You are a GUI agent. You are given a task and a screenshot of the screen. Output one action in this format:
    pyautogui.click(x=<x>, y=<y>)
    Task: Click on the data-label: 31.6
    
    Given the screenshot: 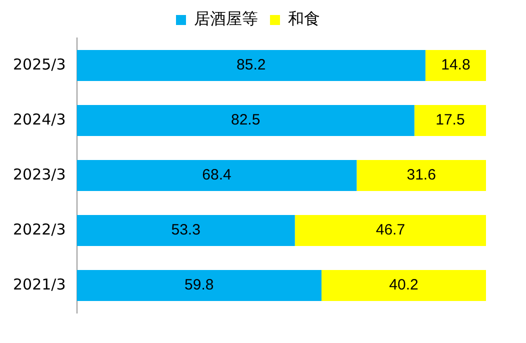 What is the action you would take?
    pyautogui.click(x=421, y=175)
    